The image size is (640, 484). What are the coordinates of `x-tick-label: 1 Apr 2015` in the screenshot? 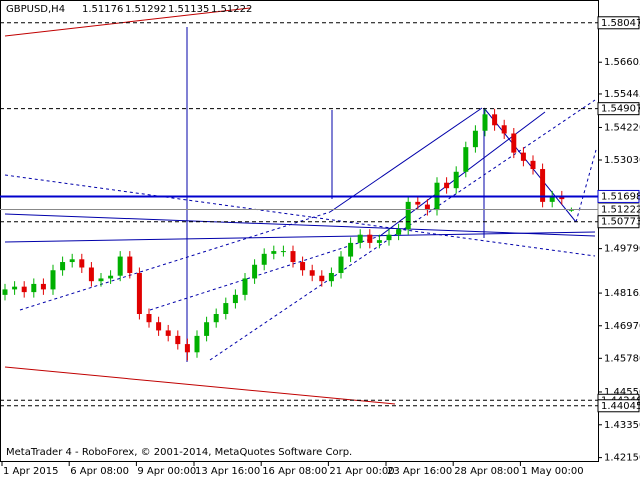 It's located at (30, 471).